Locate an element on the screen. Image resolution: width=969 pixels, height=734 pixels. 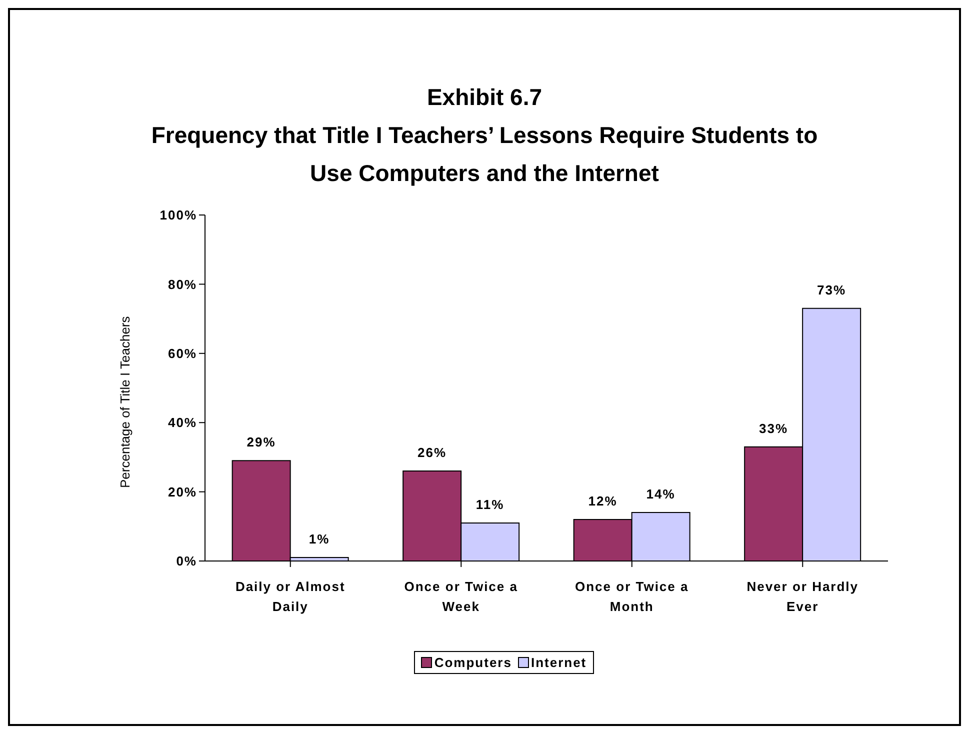
data-label: 26% is located at coordinates (432, 452).